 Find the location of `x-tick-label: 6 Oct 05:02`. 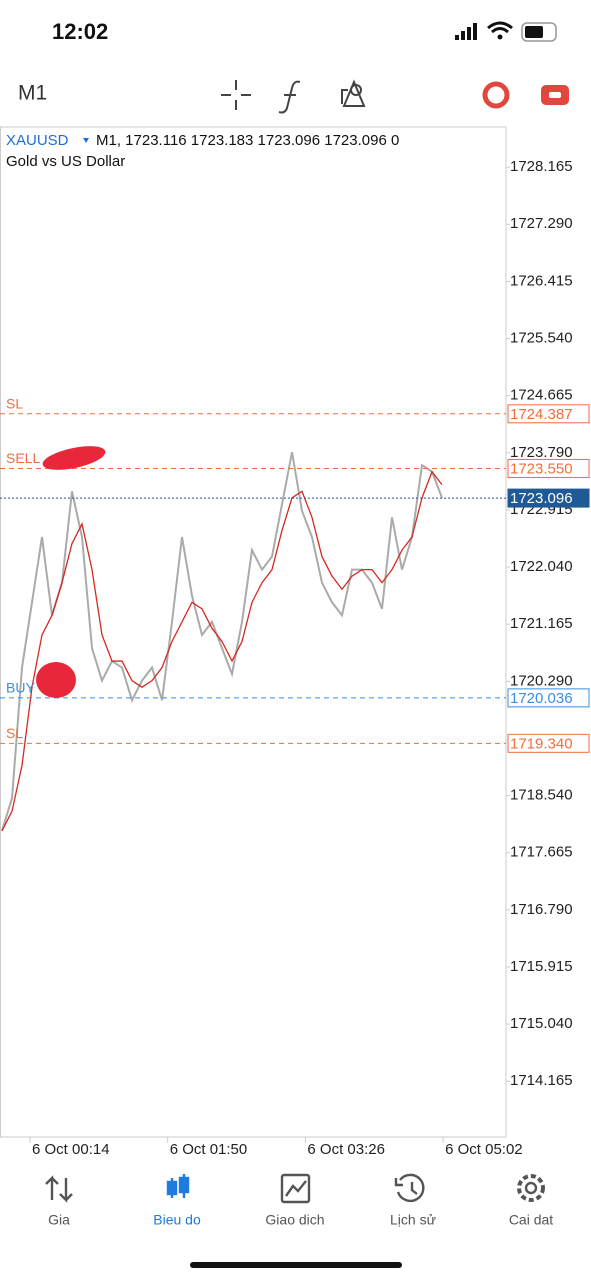

x-tick-label: 6 Oct 05:02 is located at coordinates (484, 1149).